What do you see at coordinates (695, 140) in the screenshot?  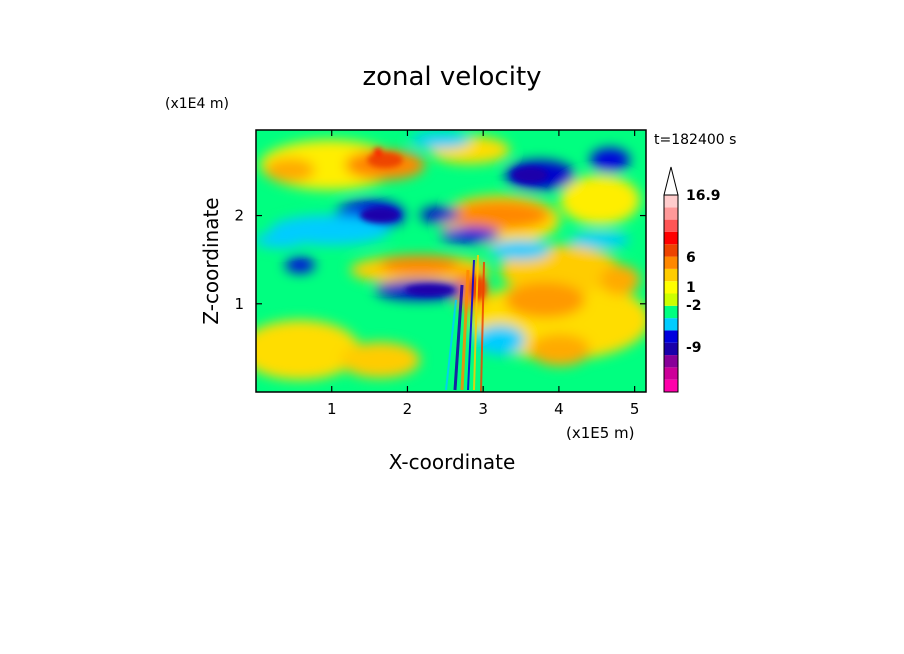 I see `time-label: t=182400 s` at bounding box center [695, 140].